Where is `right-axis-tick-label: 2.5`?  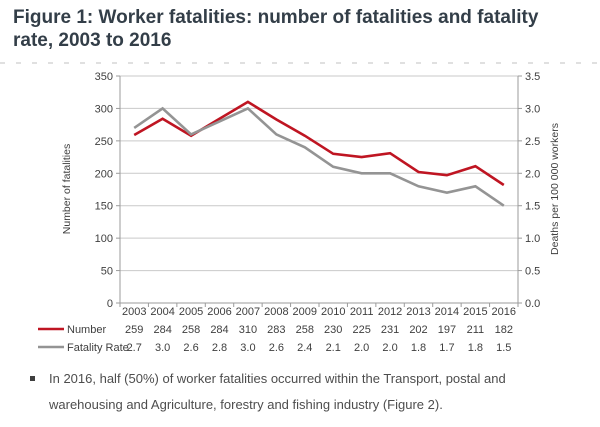 right-axis-tick-label: 2.5 is located at coordinates (532, 142).